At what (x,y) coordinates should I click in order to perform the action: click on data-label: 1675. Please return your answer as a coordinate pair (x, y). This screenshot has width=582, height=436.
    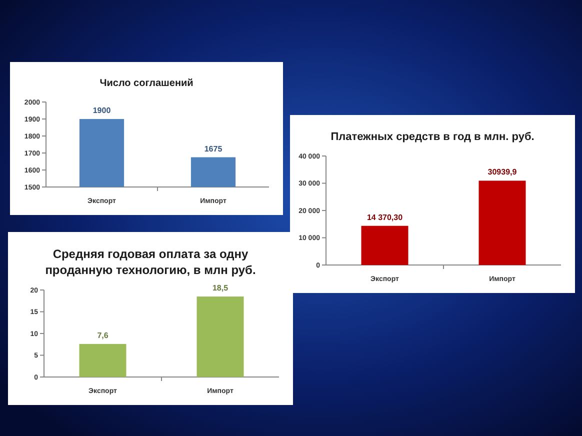
    Looking at the image, I should click on (213, 149).